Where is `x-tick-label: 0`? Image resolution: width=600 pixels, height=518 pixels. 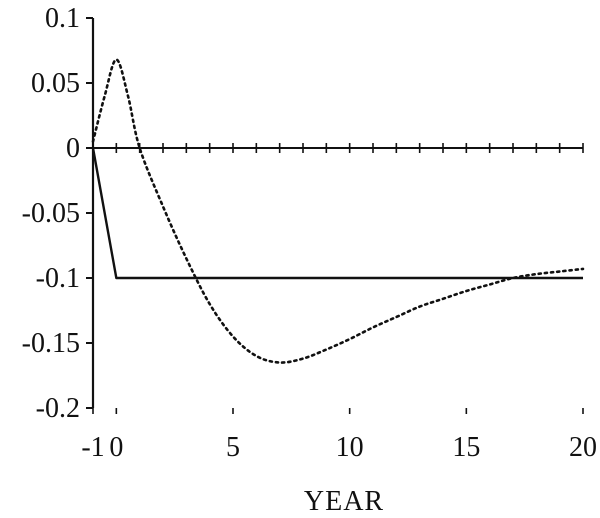 x-tick-label: 0 is located at coordinates (116, 447).